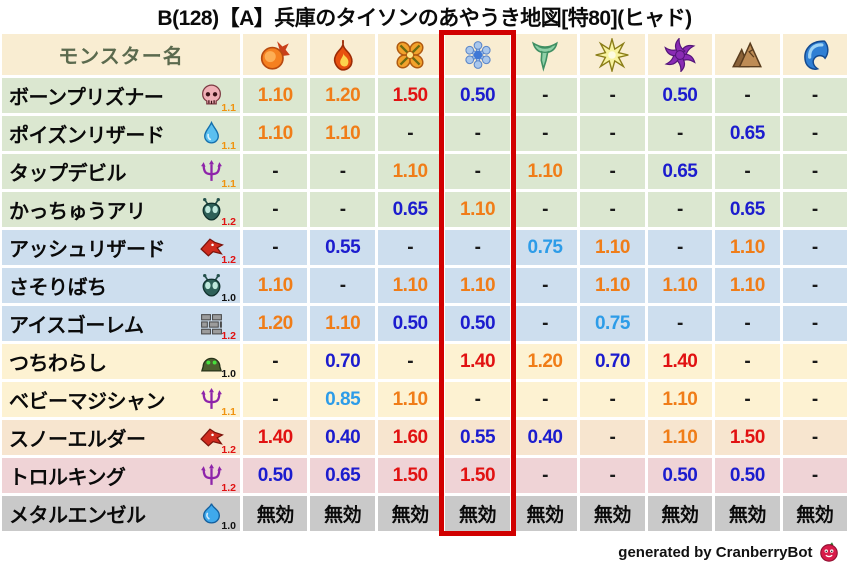 The height and width of the screenshot is (583, 849). I want to click on resistance-value: 1.50, so click(478, 475).